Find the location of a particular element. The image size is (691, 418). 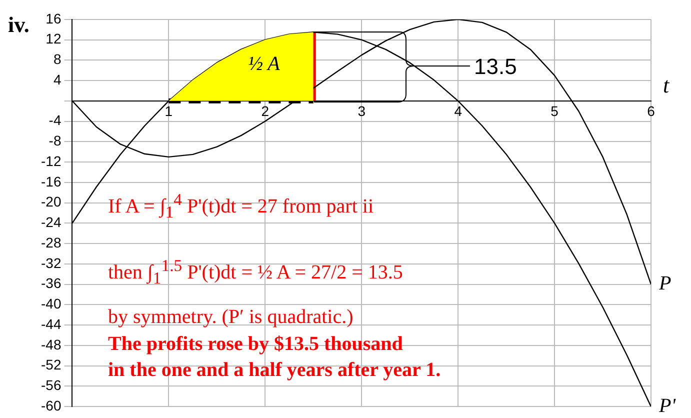

x-tick-label: 2 is located at coordinates (265, 111).